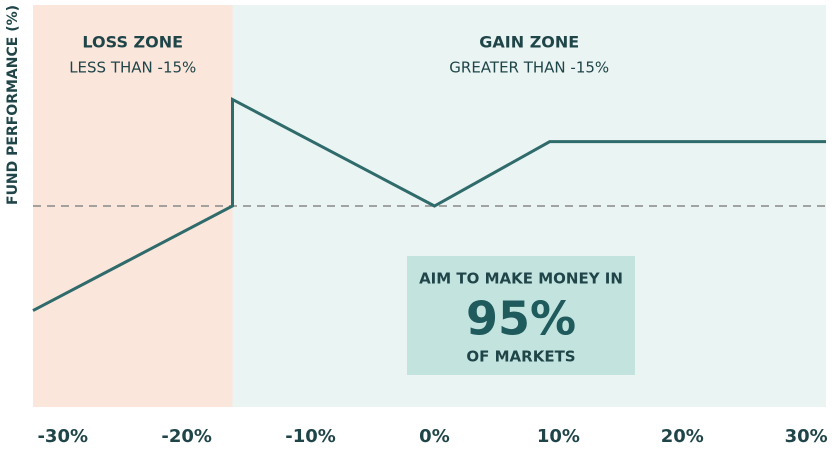 The image size is (836, 449). Describe the element at coordinates (529, 42) in the screenshot. I see `zone-label: GAIN ZONE` at that location.